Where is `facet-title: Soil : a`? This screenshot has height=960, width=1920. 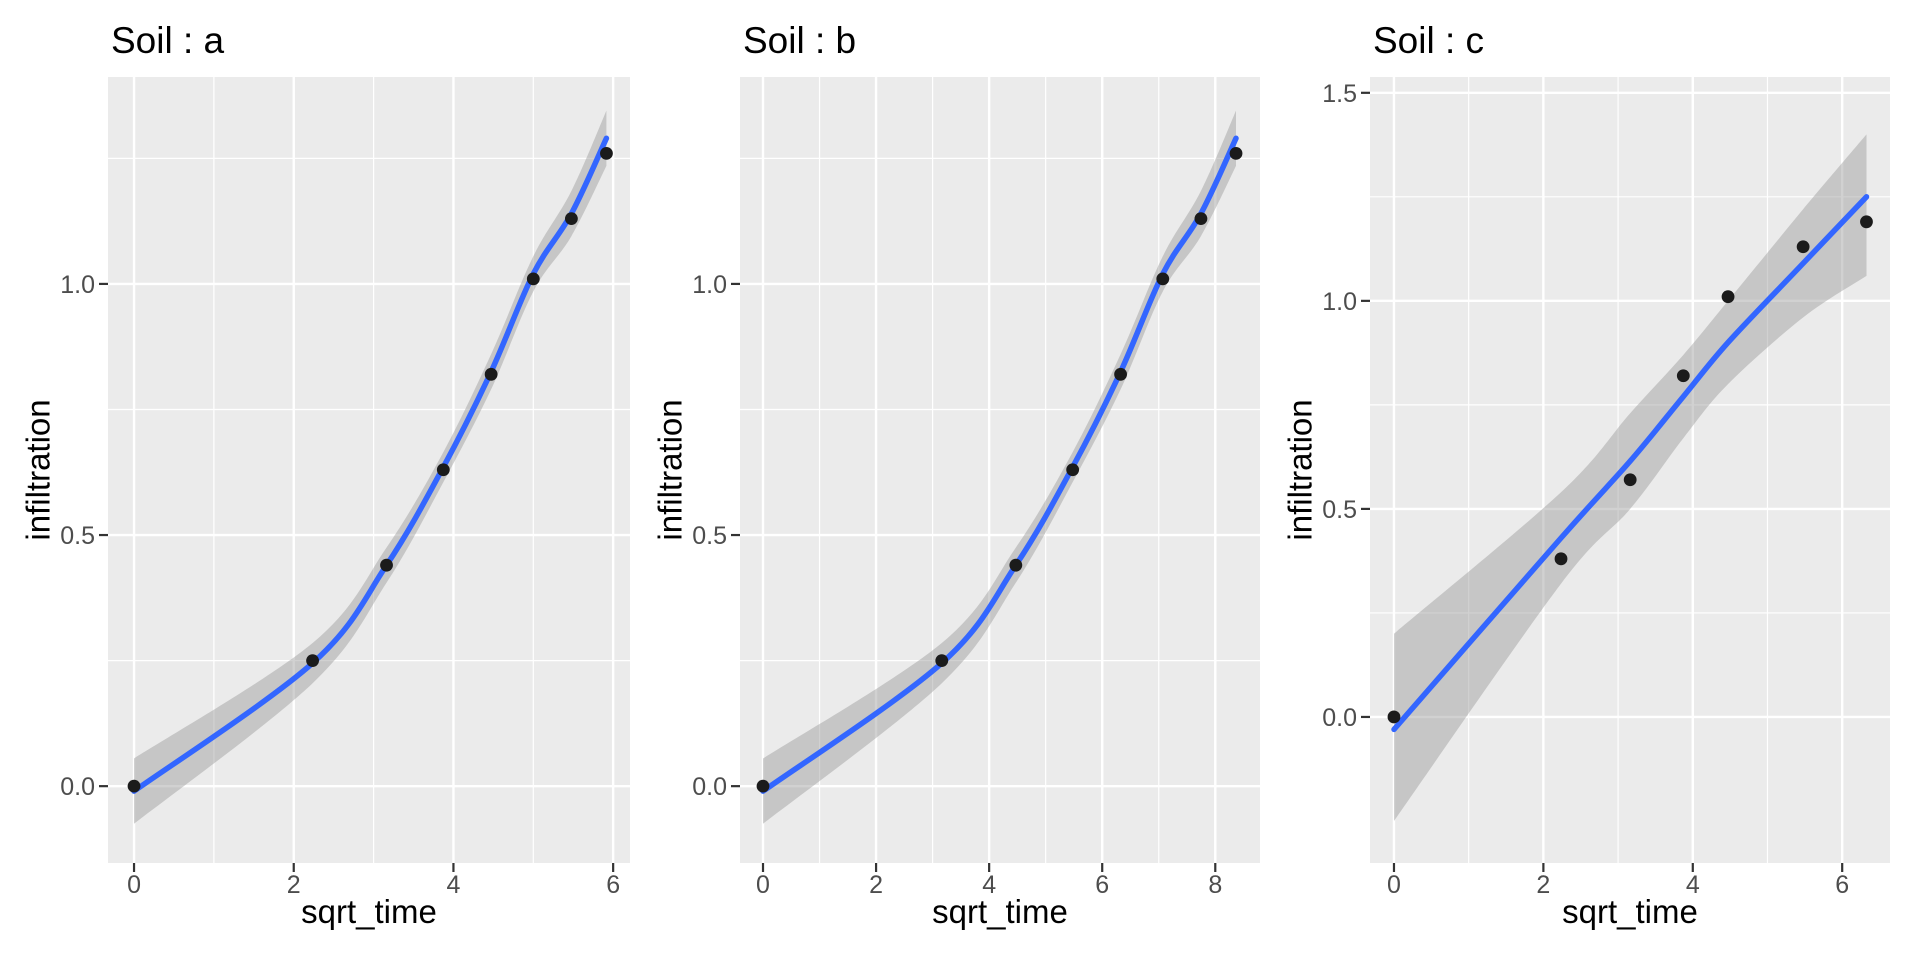 facet-title: Soil : a is located at coordinates (168, 40).